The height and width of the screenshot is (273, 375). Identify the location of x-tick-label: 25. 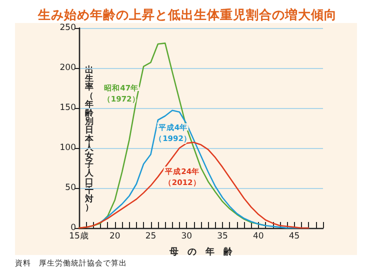
(150, 237).